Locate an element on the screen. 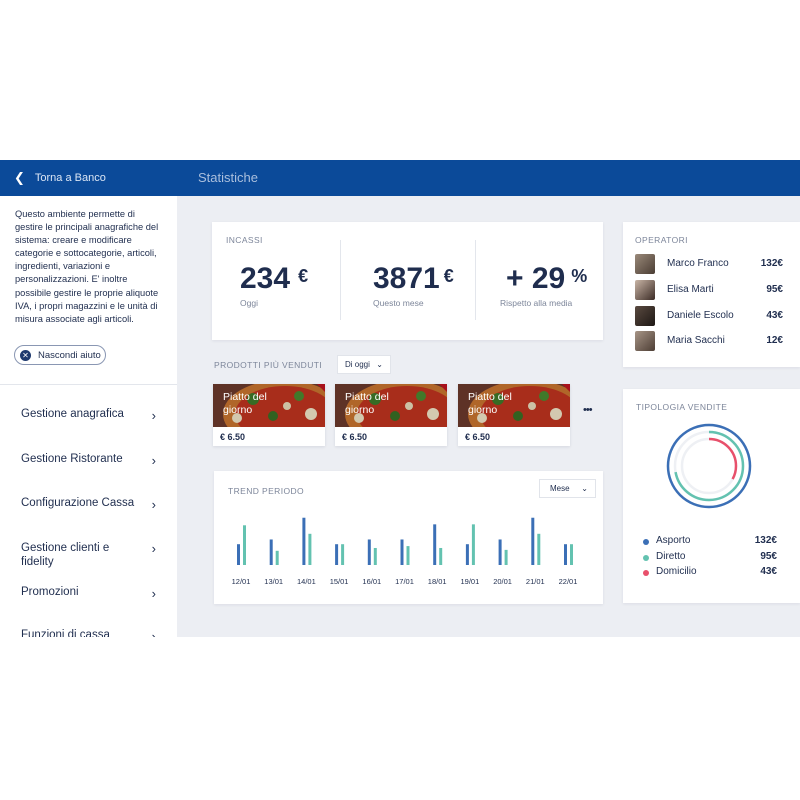 The height and width of the screenshot is (800, 800). operator-row: Elisa Marti 95€ is located at coordinates (709, 290).